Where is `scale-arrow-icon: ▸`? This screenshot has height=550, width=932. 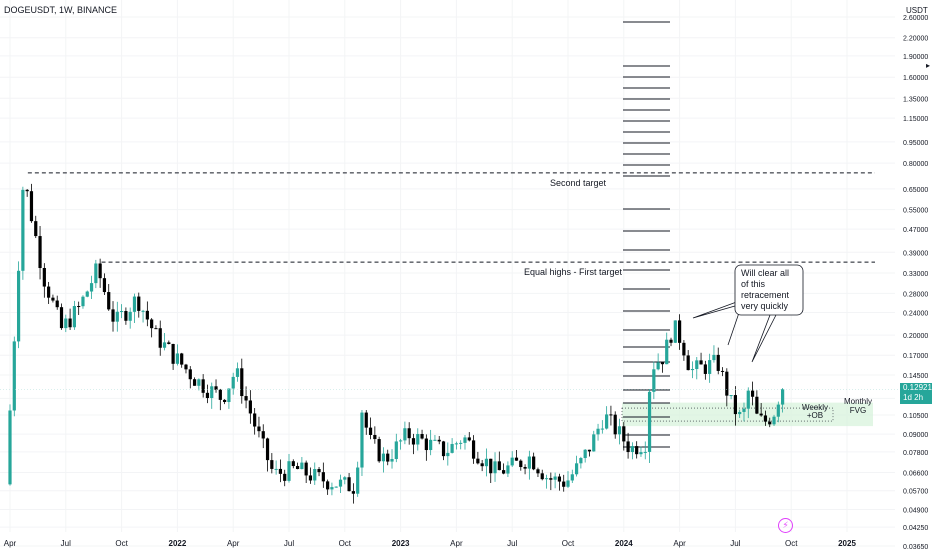
scale-arrow-icon: ▸ is located at coordinates (928, 65).